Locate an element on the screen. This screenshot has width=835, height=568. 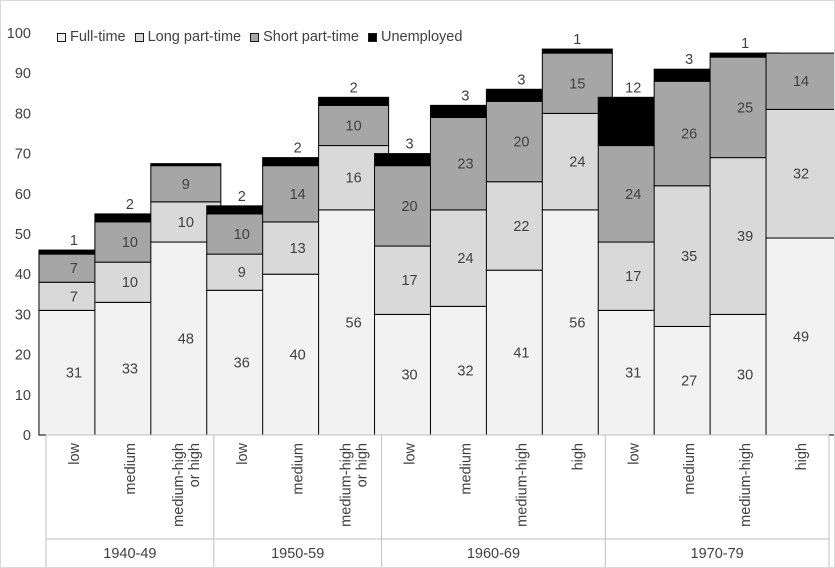
data-label: 48 is located at coordinates (186, 340).